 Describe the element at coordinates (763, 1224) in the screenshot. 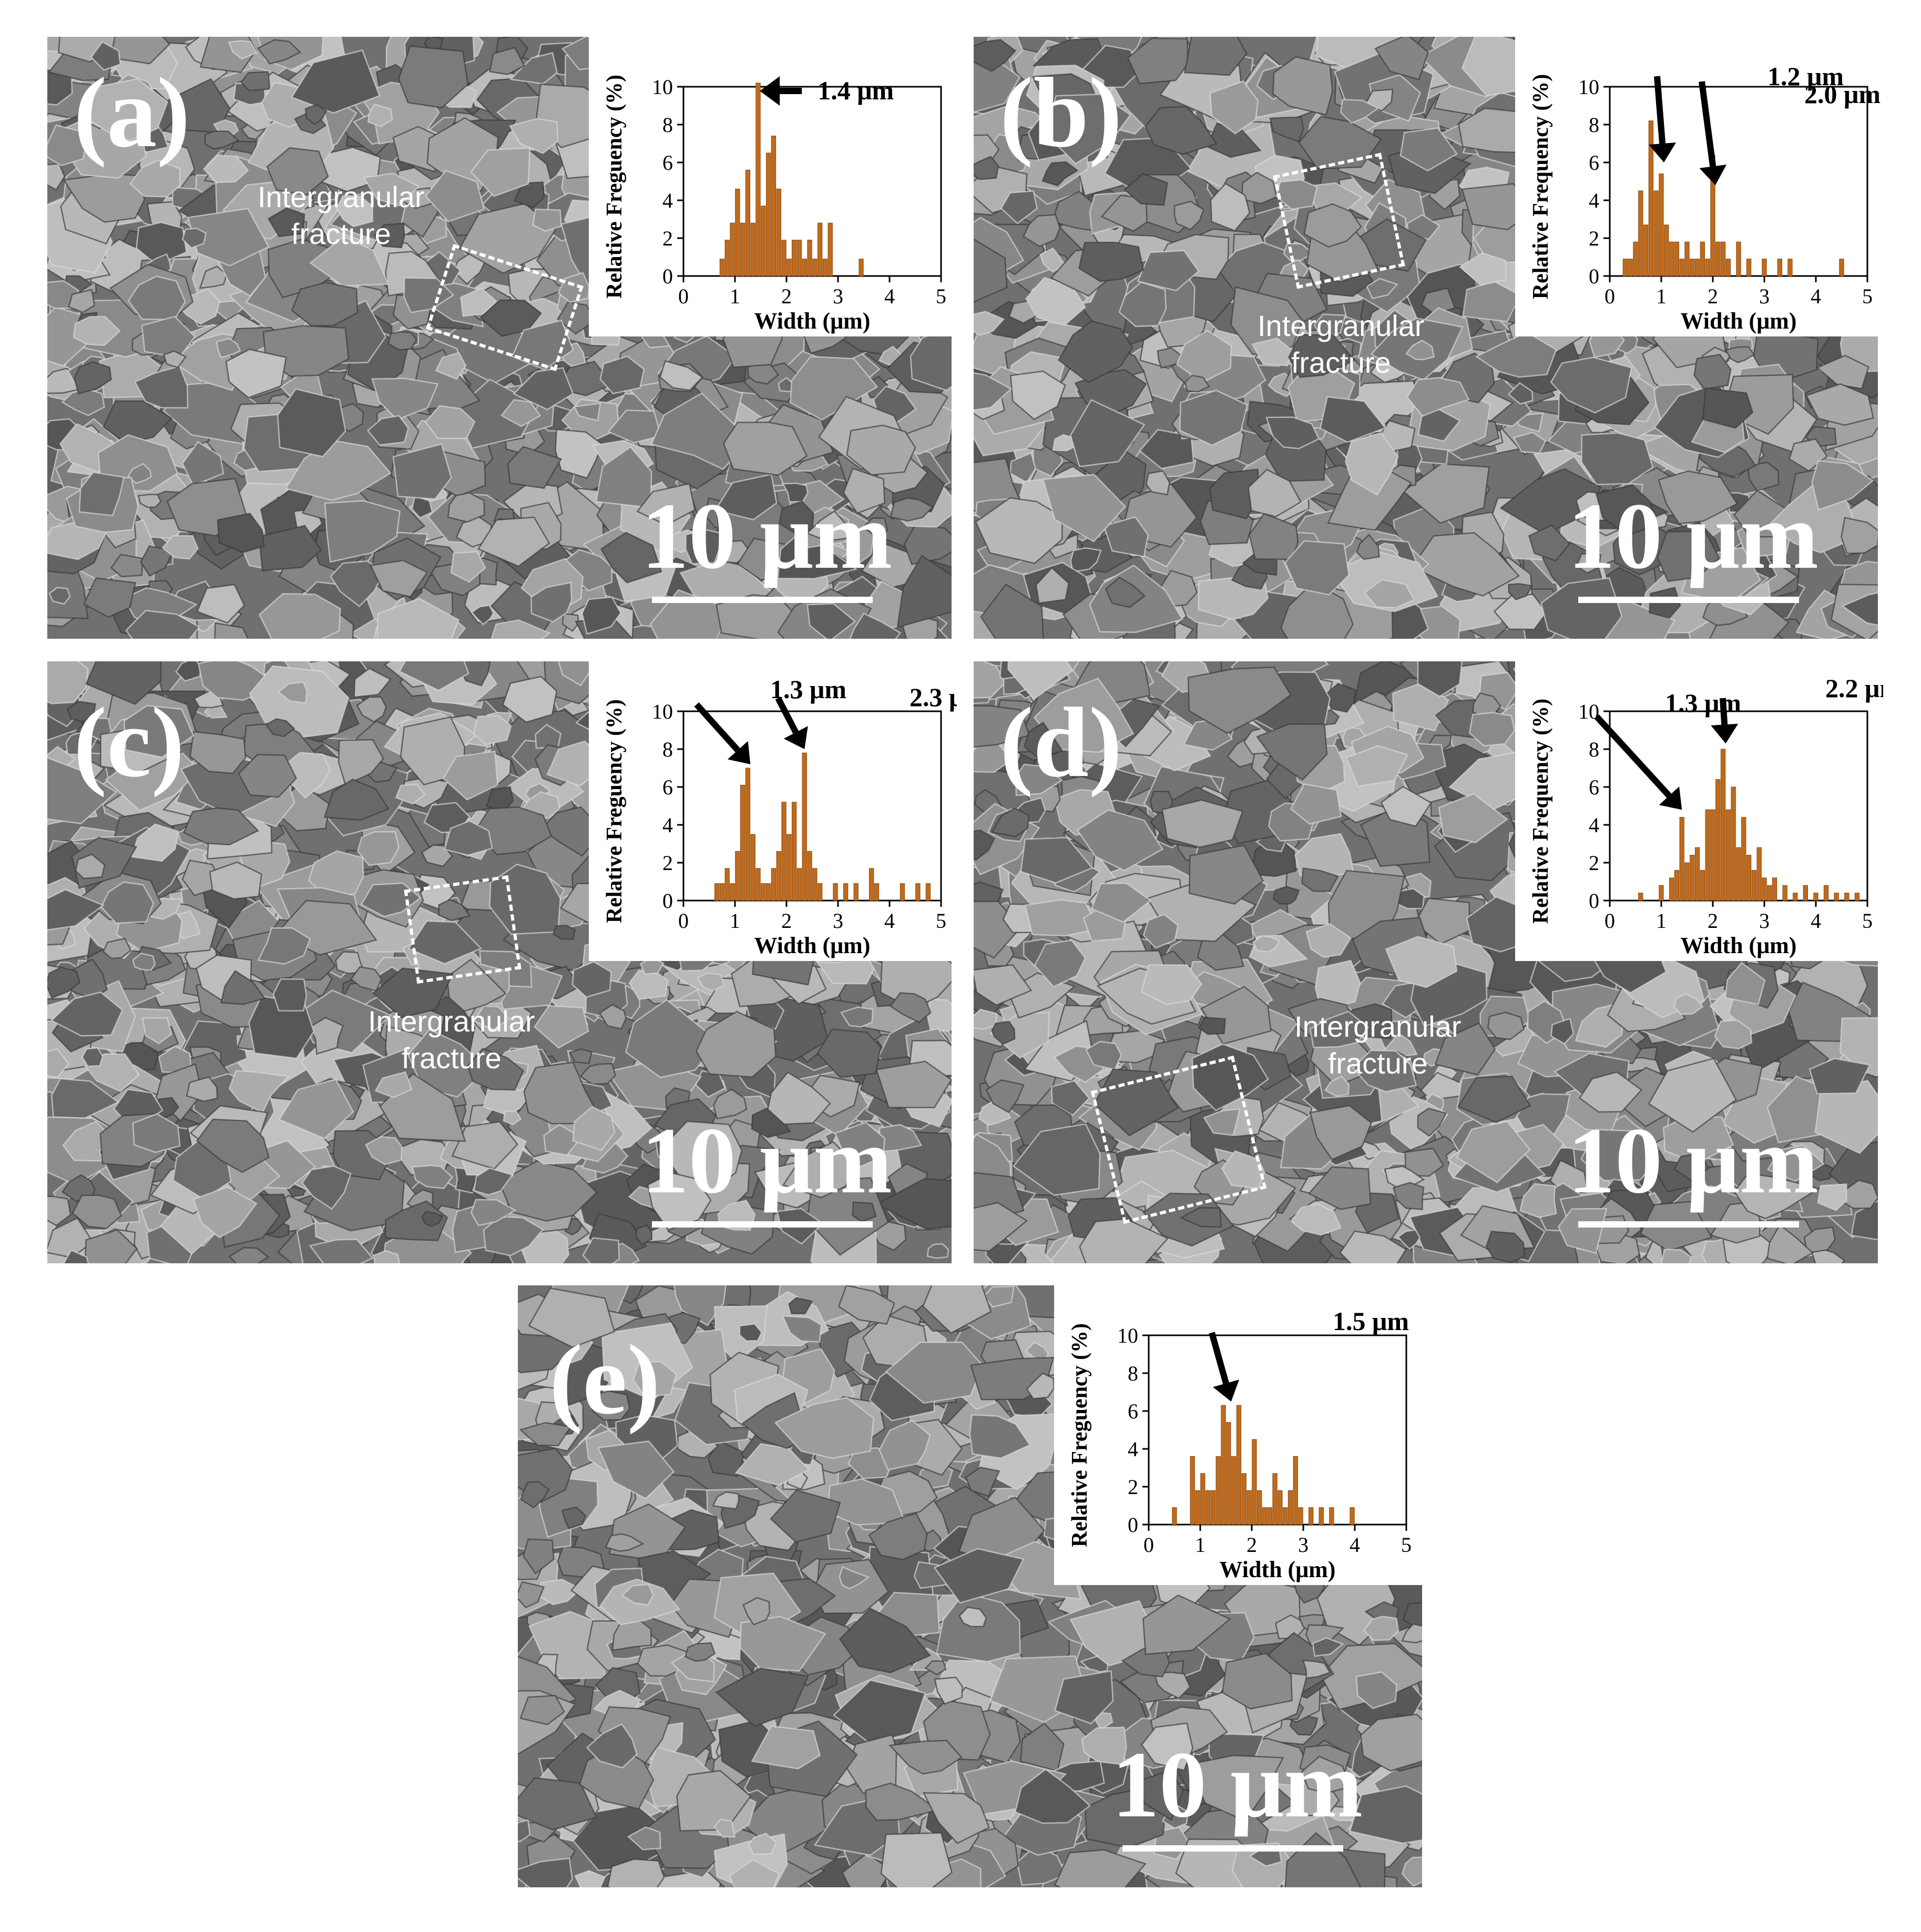

I see `scale-bar-c` at that location.